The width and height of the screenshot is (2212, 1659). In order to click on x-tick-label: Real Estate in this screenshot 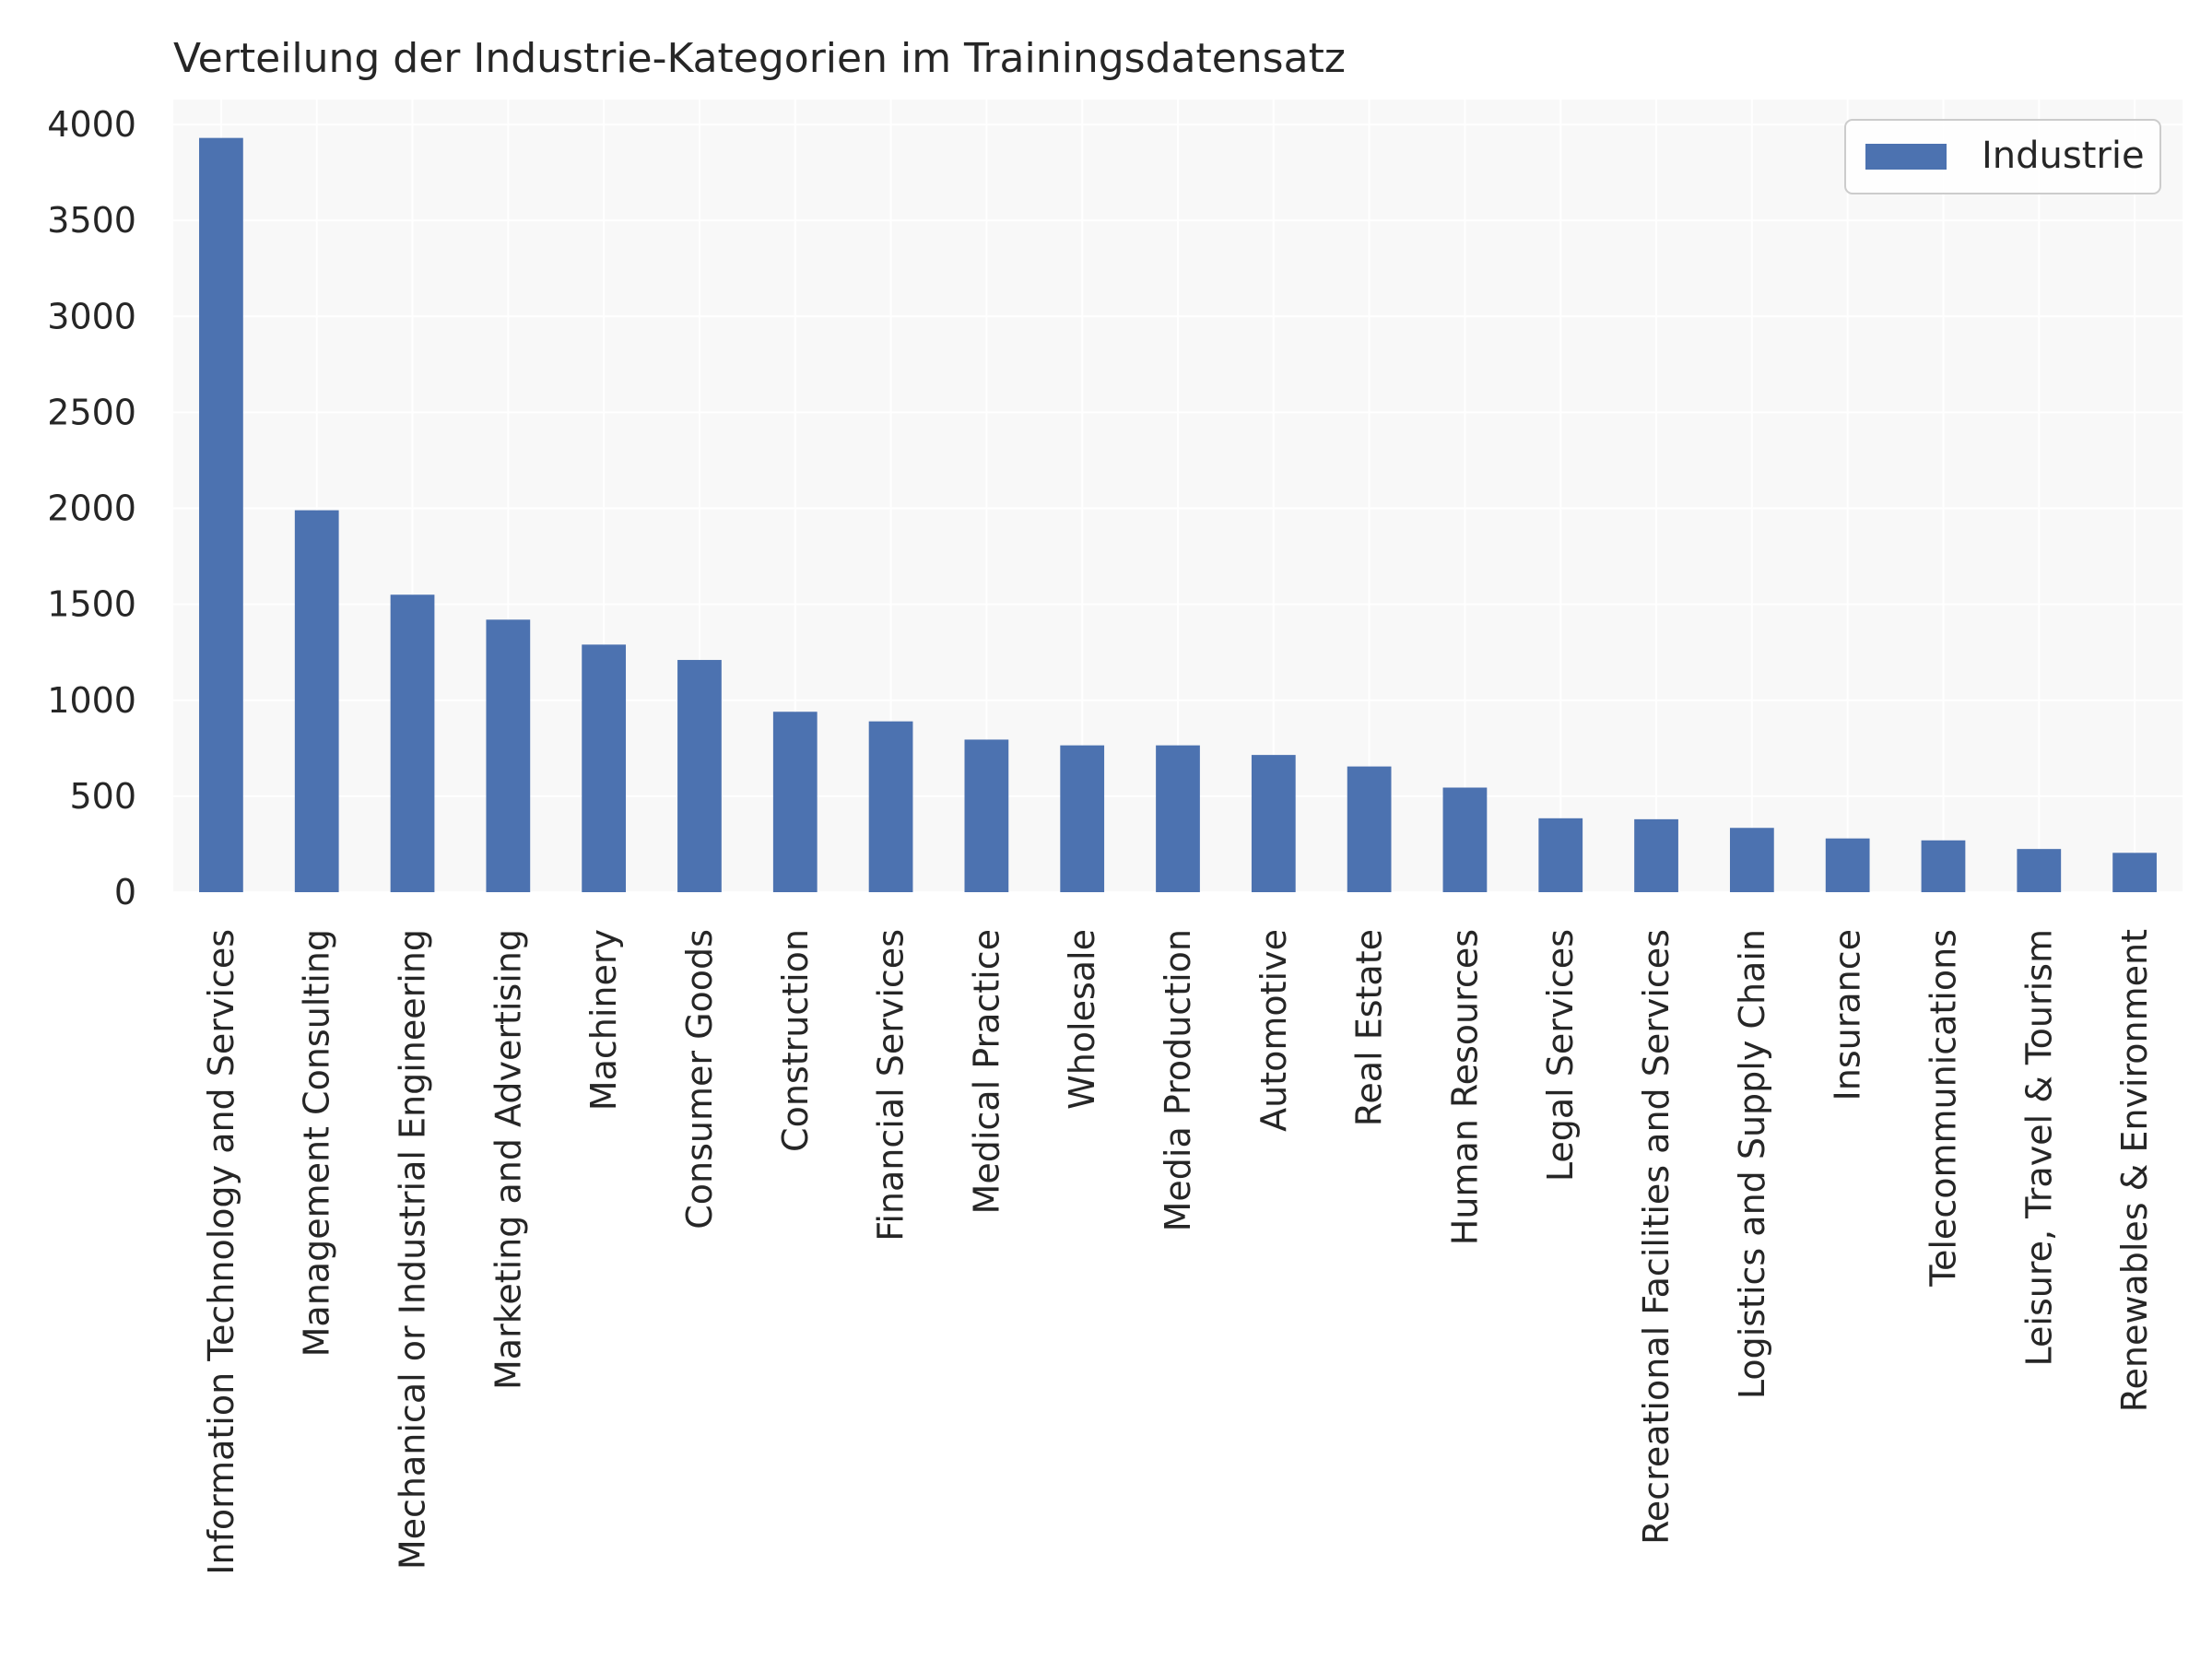, I will do `click(1369, 1027)`.